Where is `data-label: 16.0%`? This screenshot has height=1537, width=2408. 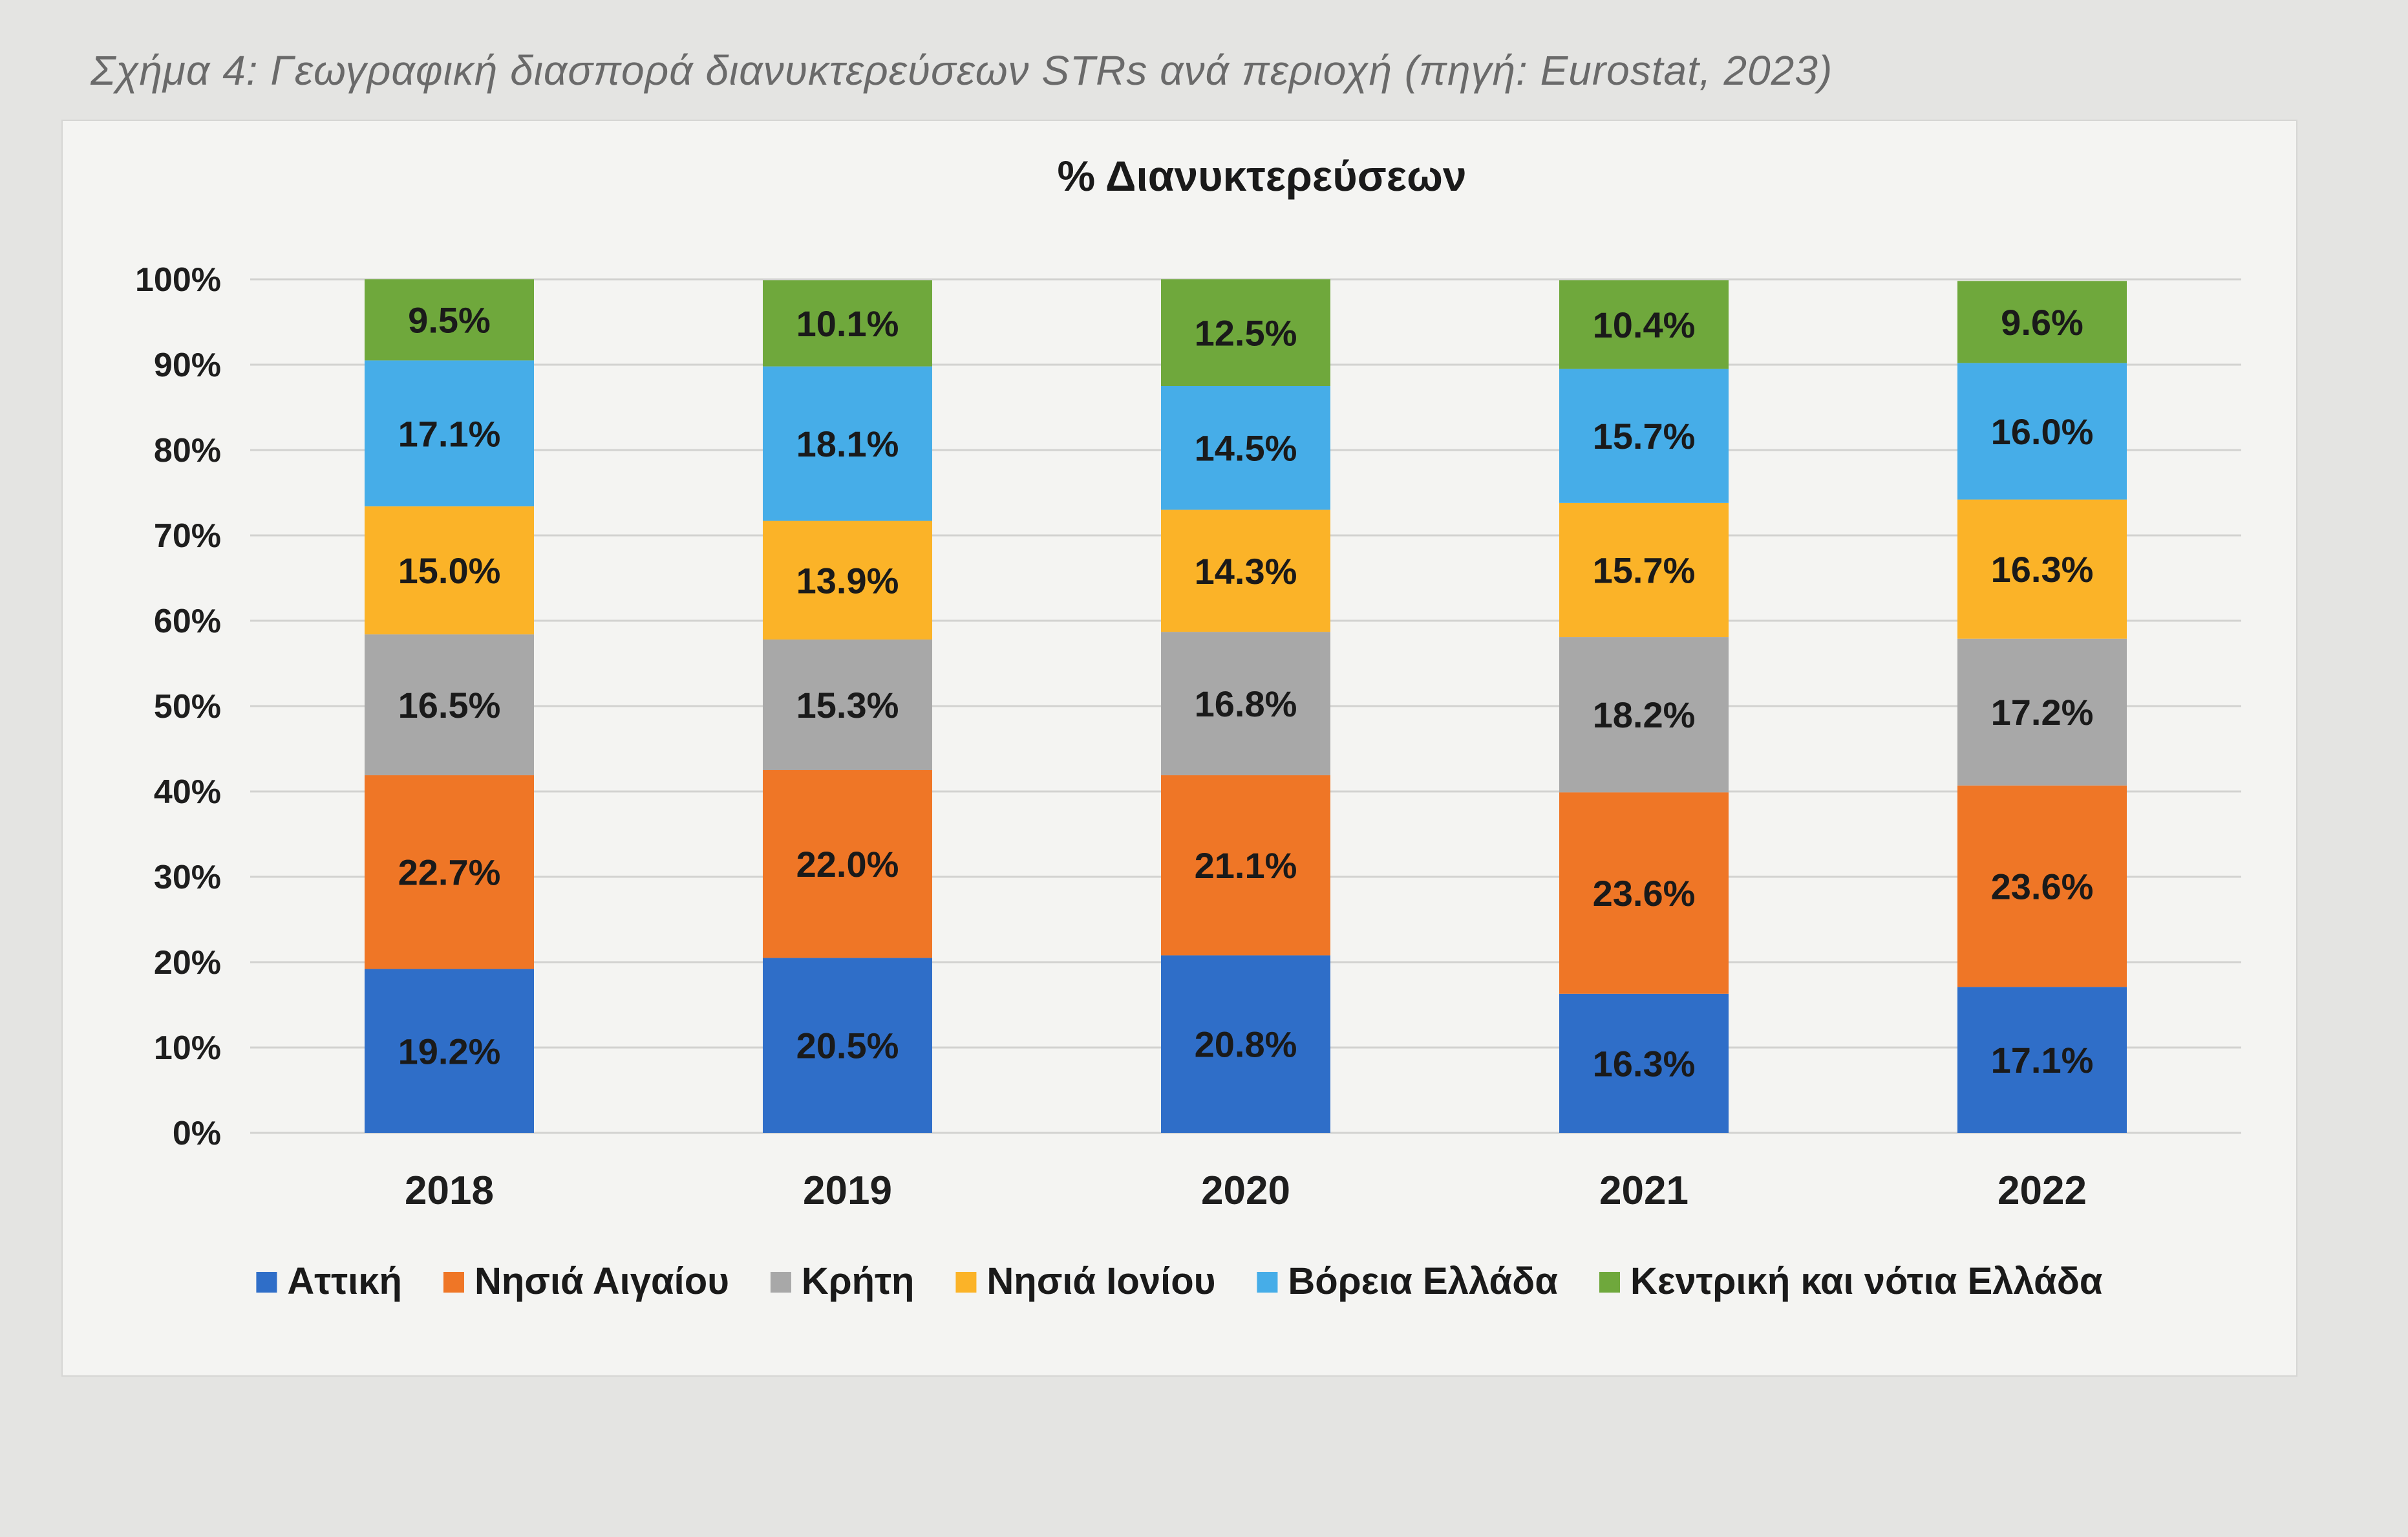
data-label: 16.0% is located at coordinates (2042, 431).